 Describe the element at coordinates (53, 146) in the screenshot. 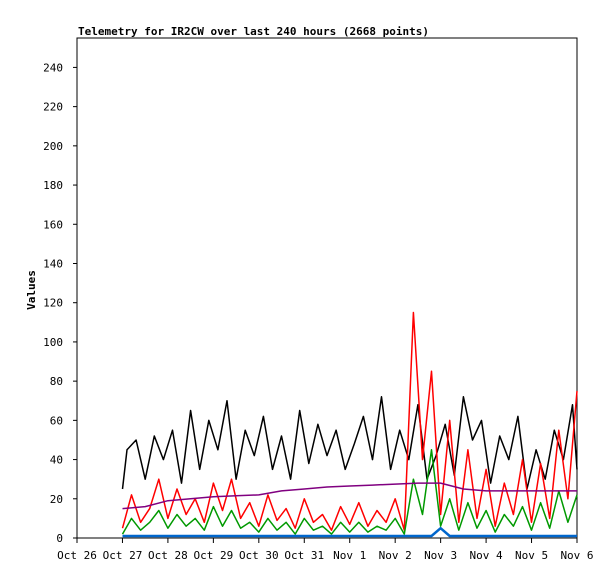

I see `y-tick-label: 200` at that location.